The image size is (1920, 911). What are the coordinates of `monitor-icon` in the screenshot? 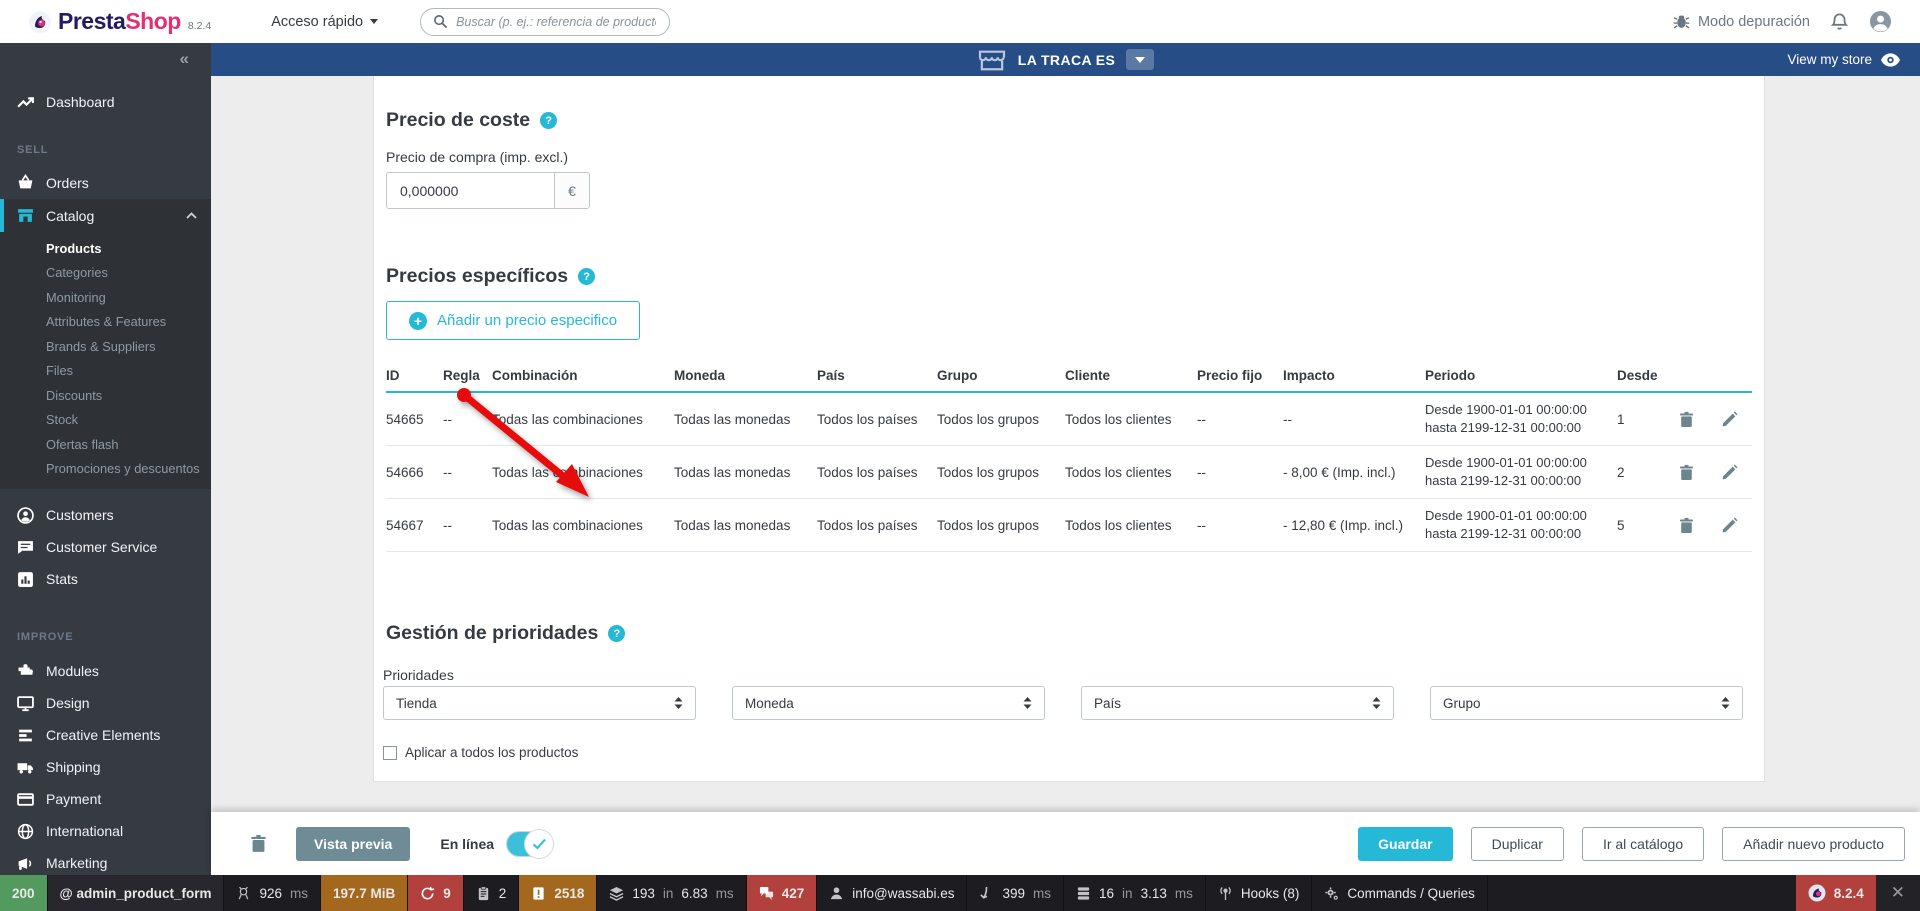 It's located at (25, 703).